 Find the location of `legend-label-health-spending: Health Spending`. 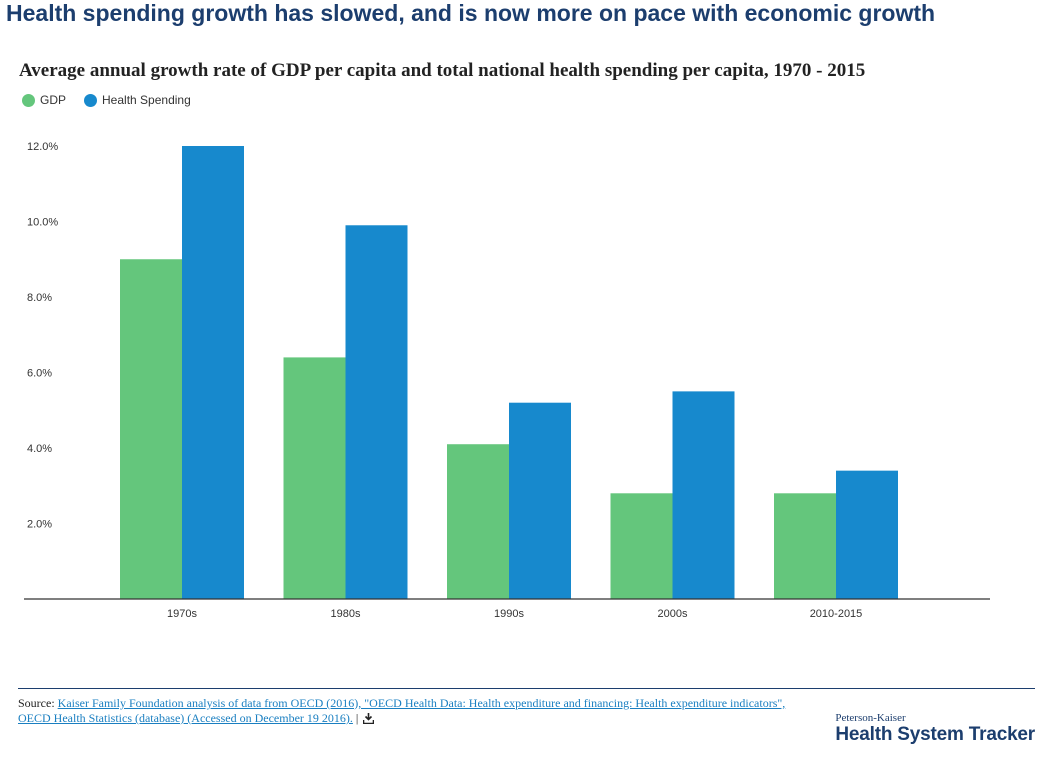

legend-label-health-spending: Health Spending is located at coordinates (146, 100).